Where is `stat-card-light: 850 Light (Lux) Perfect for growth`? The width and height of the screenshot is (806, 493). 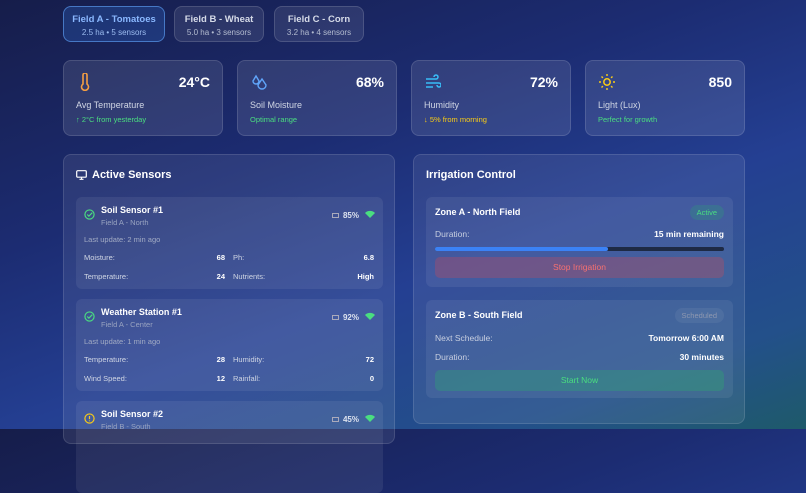 stat-card-light: 850 Light (Lux) Perfect for growth is located at coordinates (665, 98).